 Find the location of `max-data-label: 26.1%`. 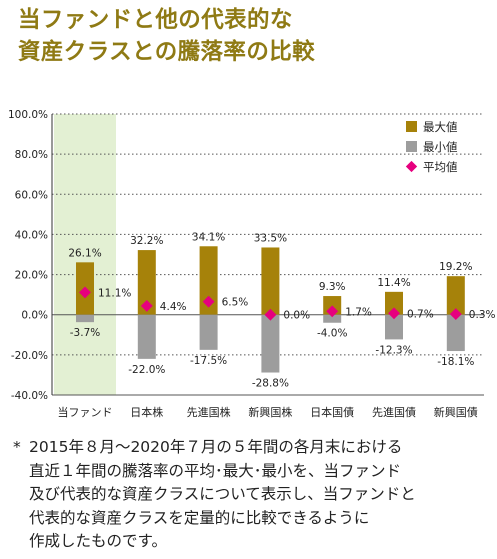

max-data-label: 26.1% is located at coordinates (84, 253).